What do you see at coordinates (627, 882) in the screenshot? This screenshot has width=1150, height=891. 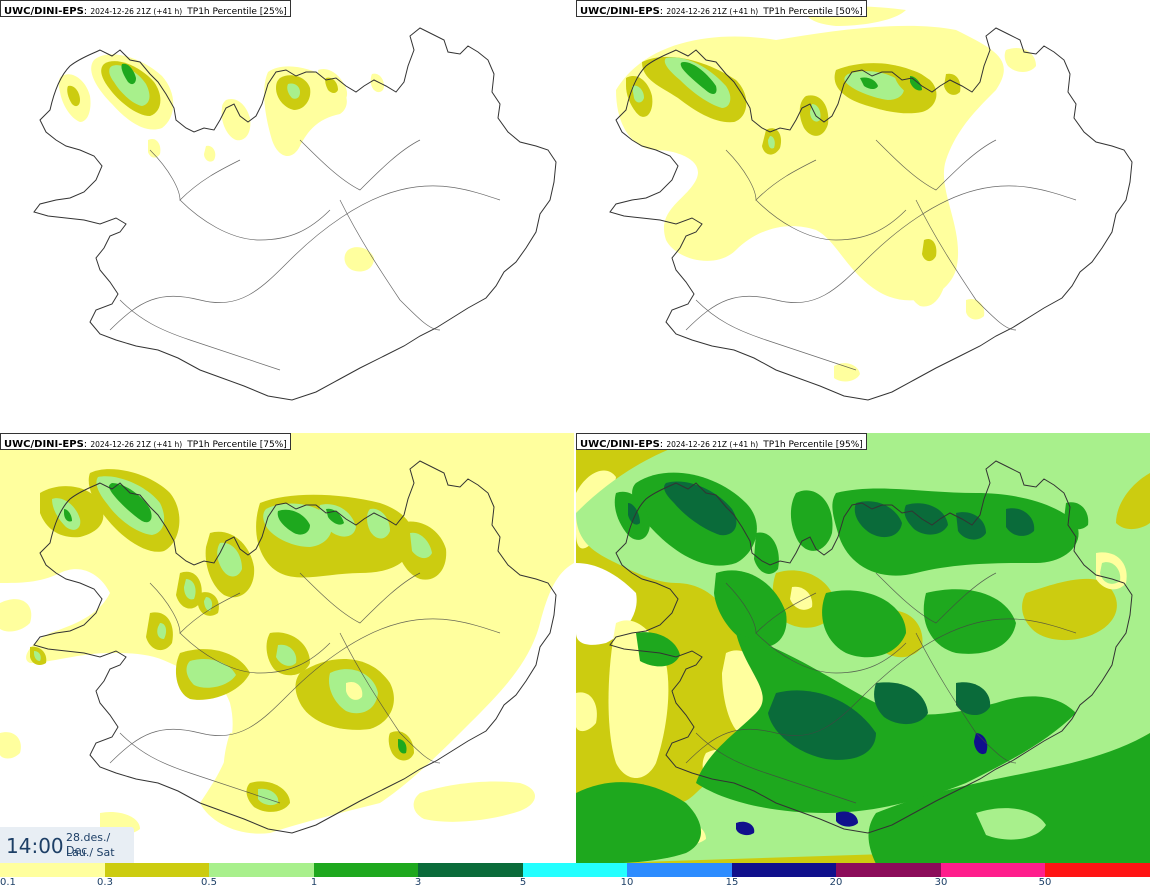 I see `legend-label: 10` at bounding box center [627, 882].